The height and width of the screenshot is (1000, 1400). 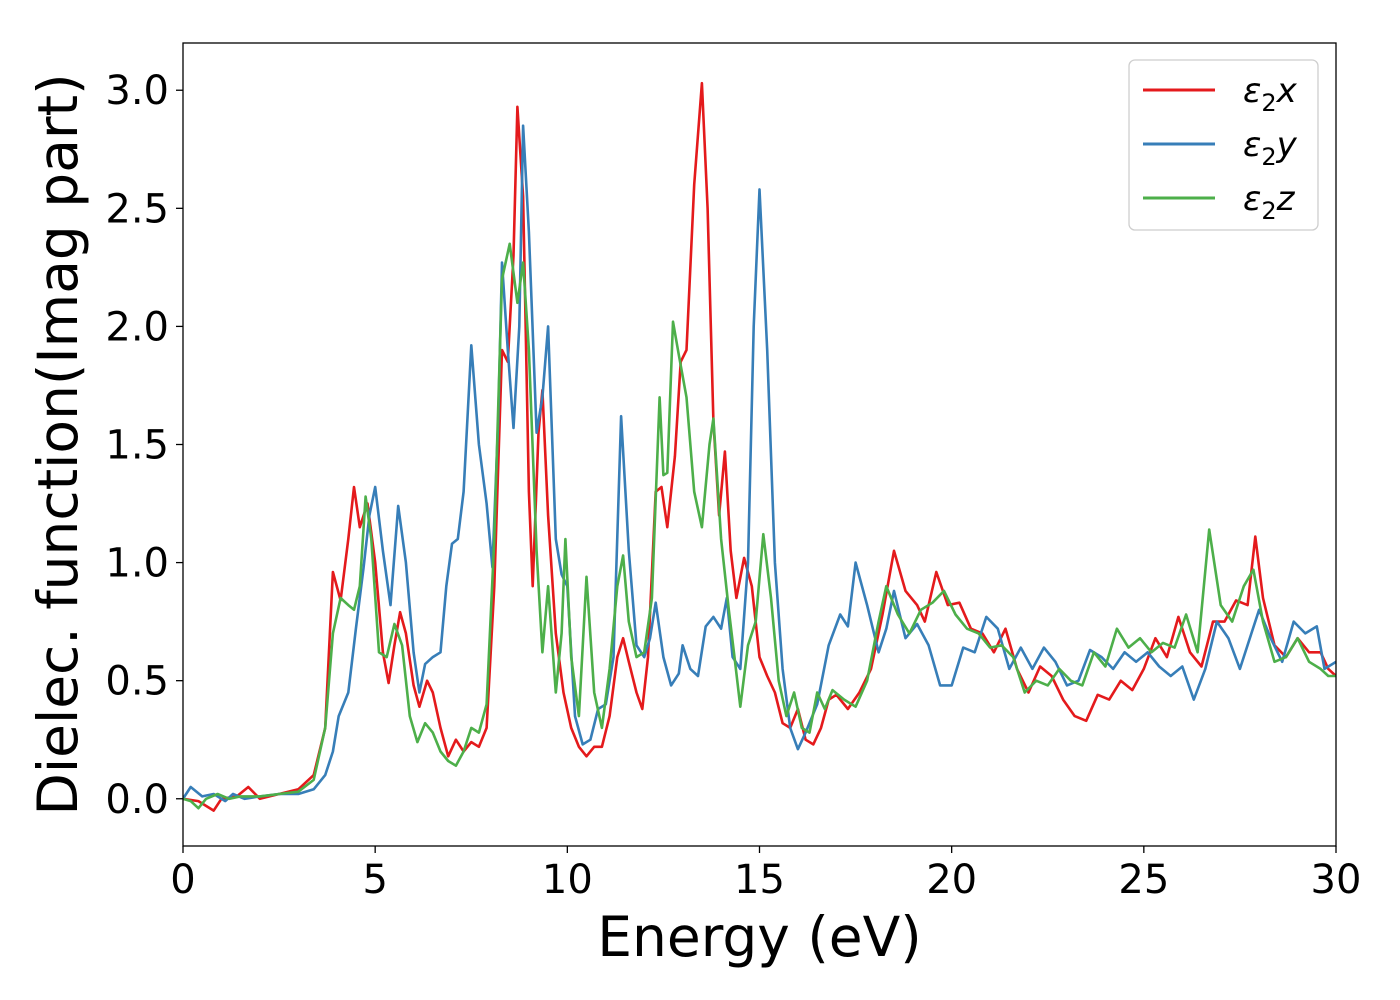 I want to click on y-tick-label: 2.5, so click(x=137, y=209).